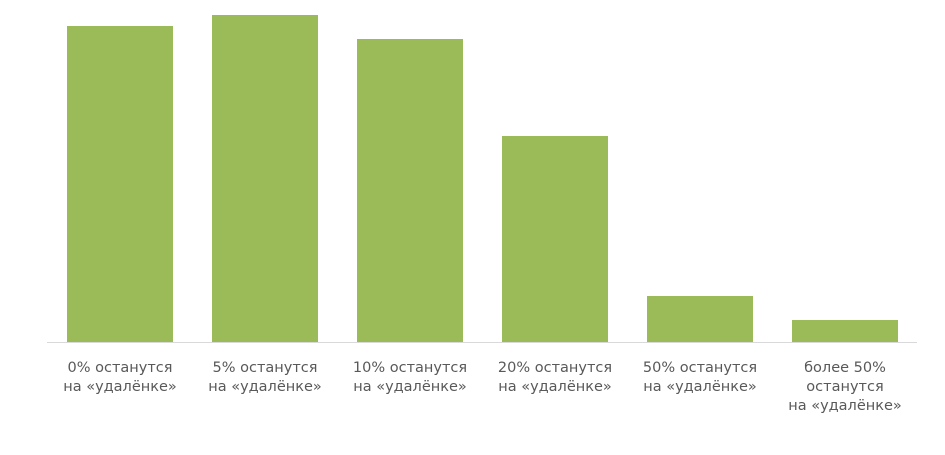 This screenshot has height=455, width=945. What do you see at coordinates (410, 377) in the screenshot?
I see `x-tick-label: 10% останутся на «удалёнке»` at bounding box center [410, 377].